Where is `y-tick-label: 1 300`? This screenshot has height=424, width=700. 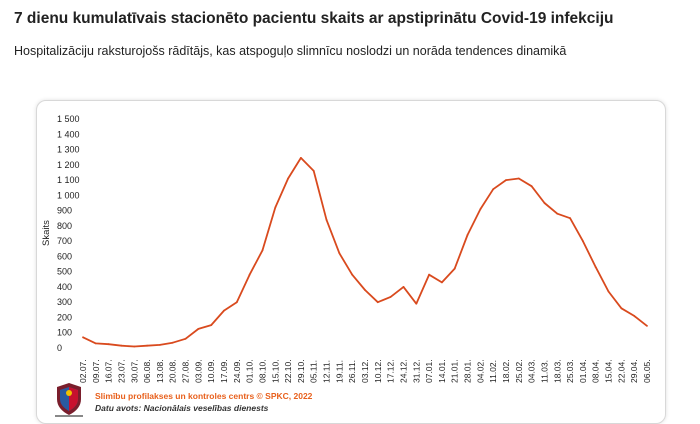 y-tick-label: 1 300 is located at coordinates (68, 150).